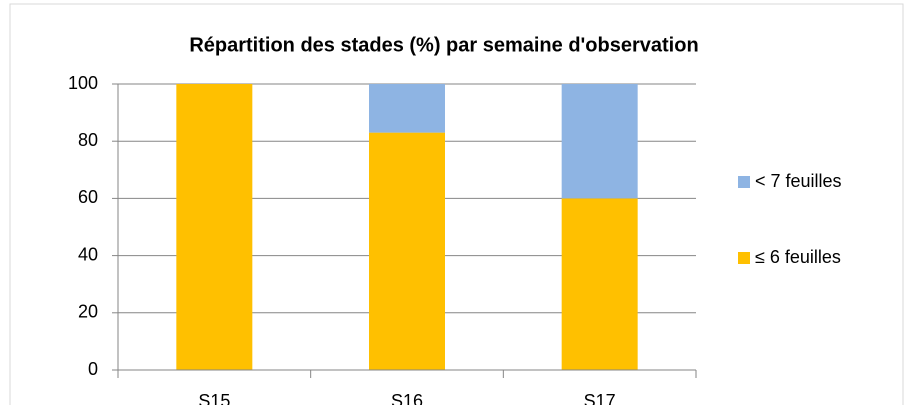  Describe the element at coordinates (214, 398) in the screenshot. I see `x-tick-label: S15` at that location.